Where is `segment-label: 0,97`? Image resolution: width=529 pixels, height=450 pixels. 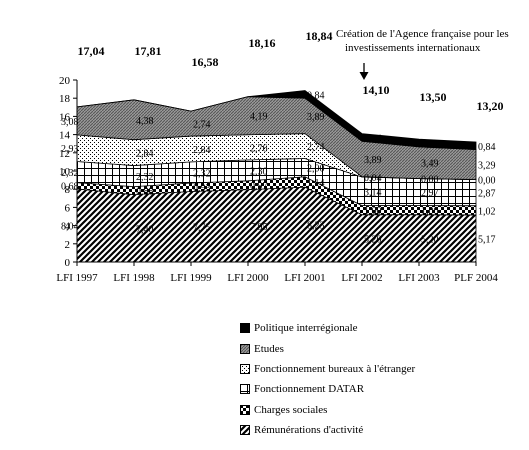 segment-label: 0,97 is located at coordinates (259, 186).